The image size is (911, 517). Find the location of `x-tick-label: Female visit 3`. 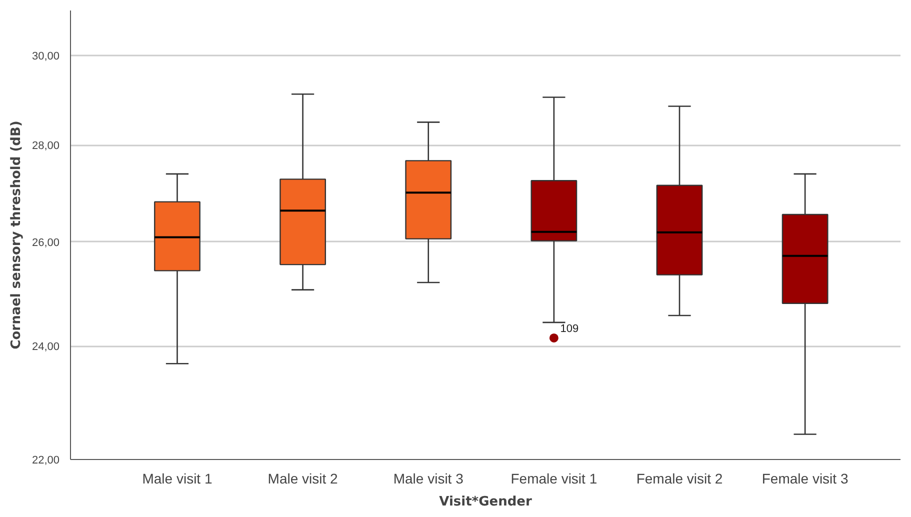

x-tick-label: Female visit 3 is located at coordinates (805, 478).